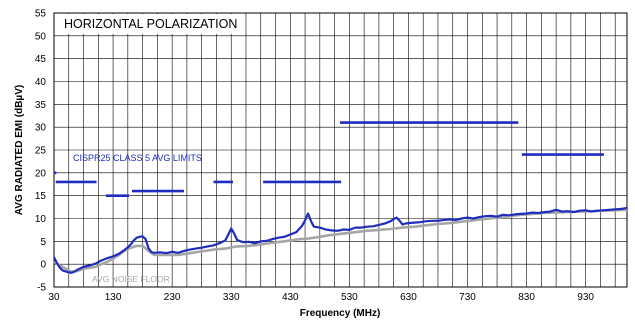 The height and width of the screenshot is (320, 635). I want to click on y-axis-title: AVG RADIATED EMI (dBµV), so click(19, 150).